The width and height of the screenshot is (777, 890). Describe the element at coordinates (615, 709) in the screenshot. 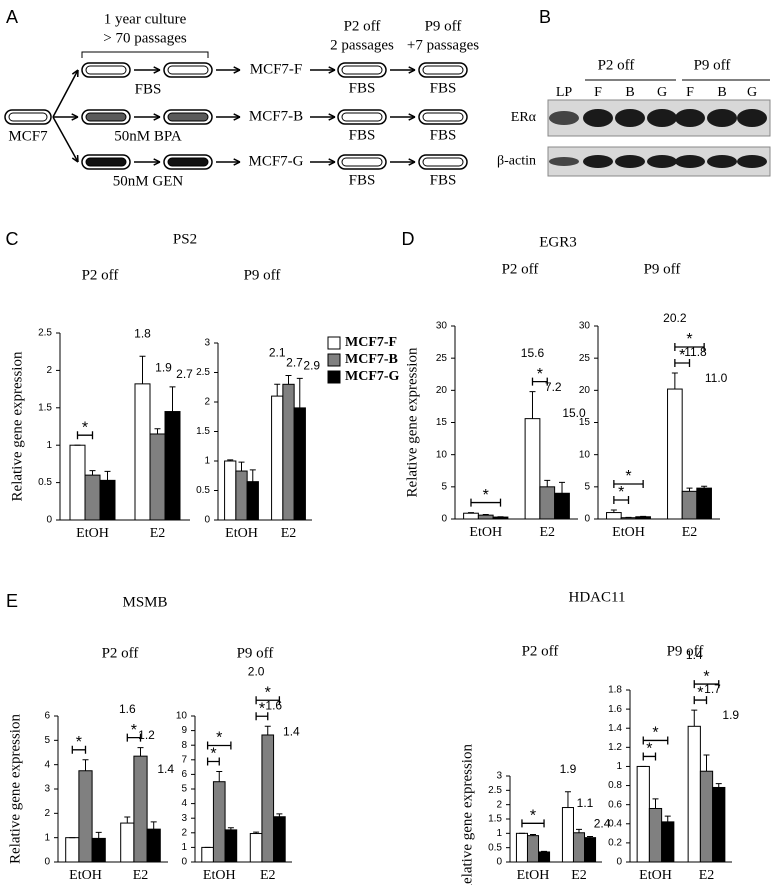

I see `y-tick-label: 1.6` at that location.